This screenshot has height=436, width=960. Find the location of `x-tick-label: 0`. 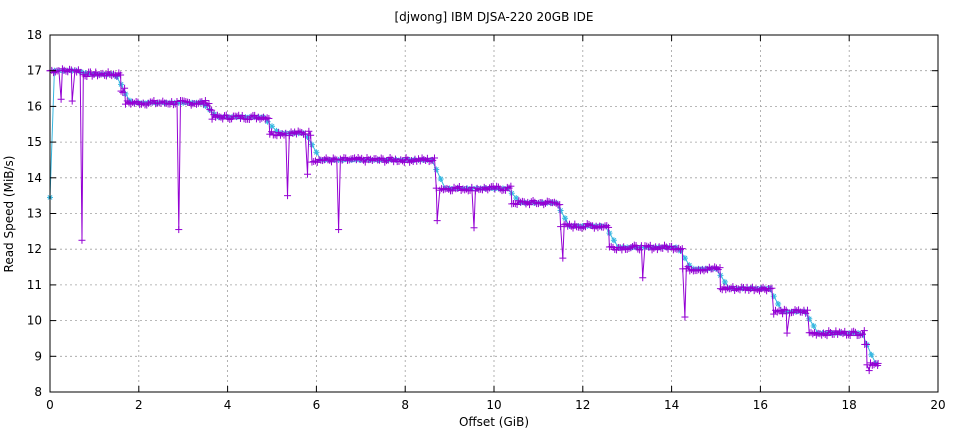

x-tick-label: 0 is located at coordinates (50, 405).